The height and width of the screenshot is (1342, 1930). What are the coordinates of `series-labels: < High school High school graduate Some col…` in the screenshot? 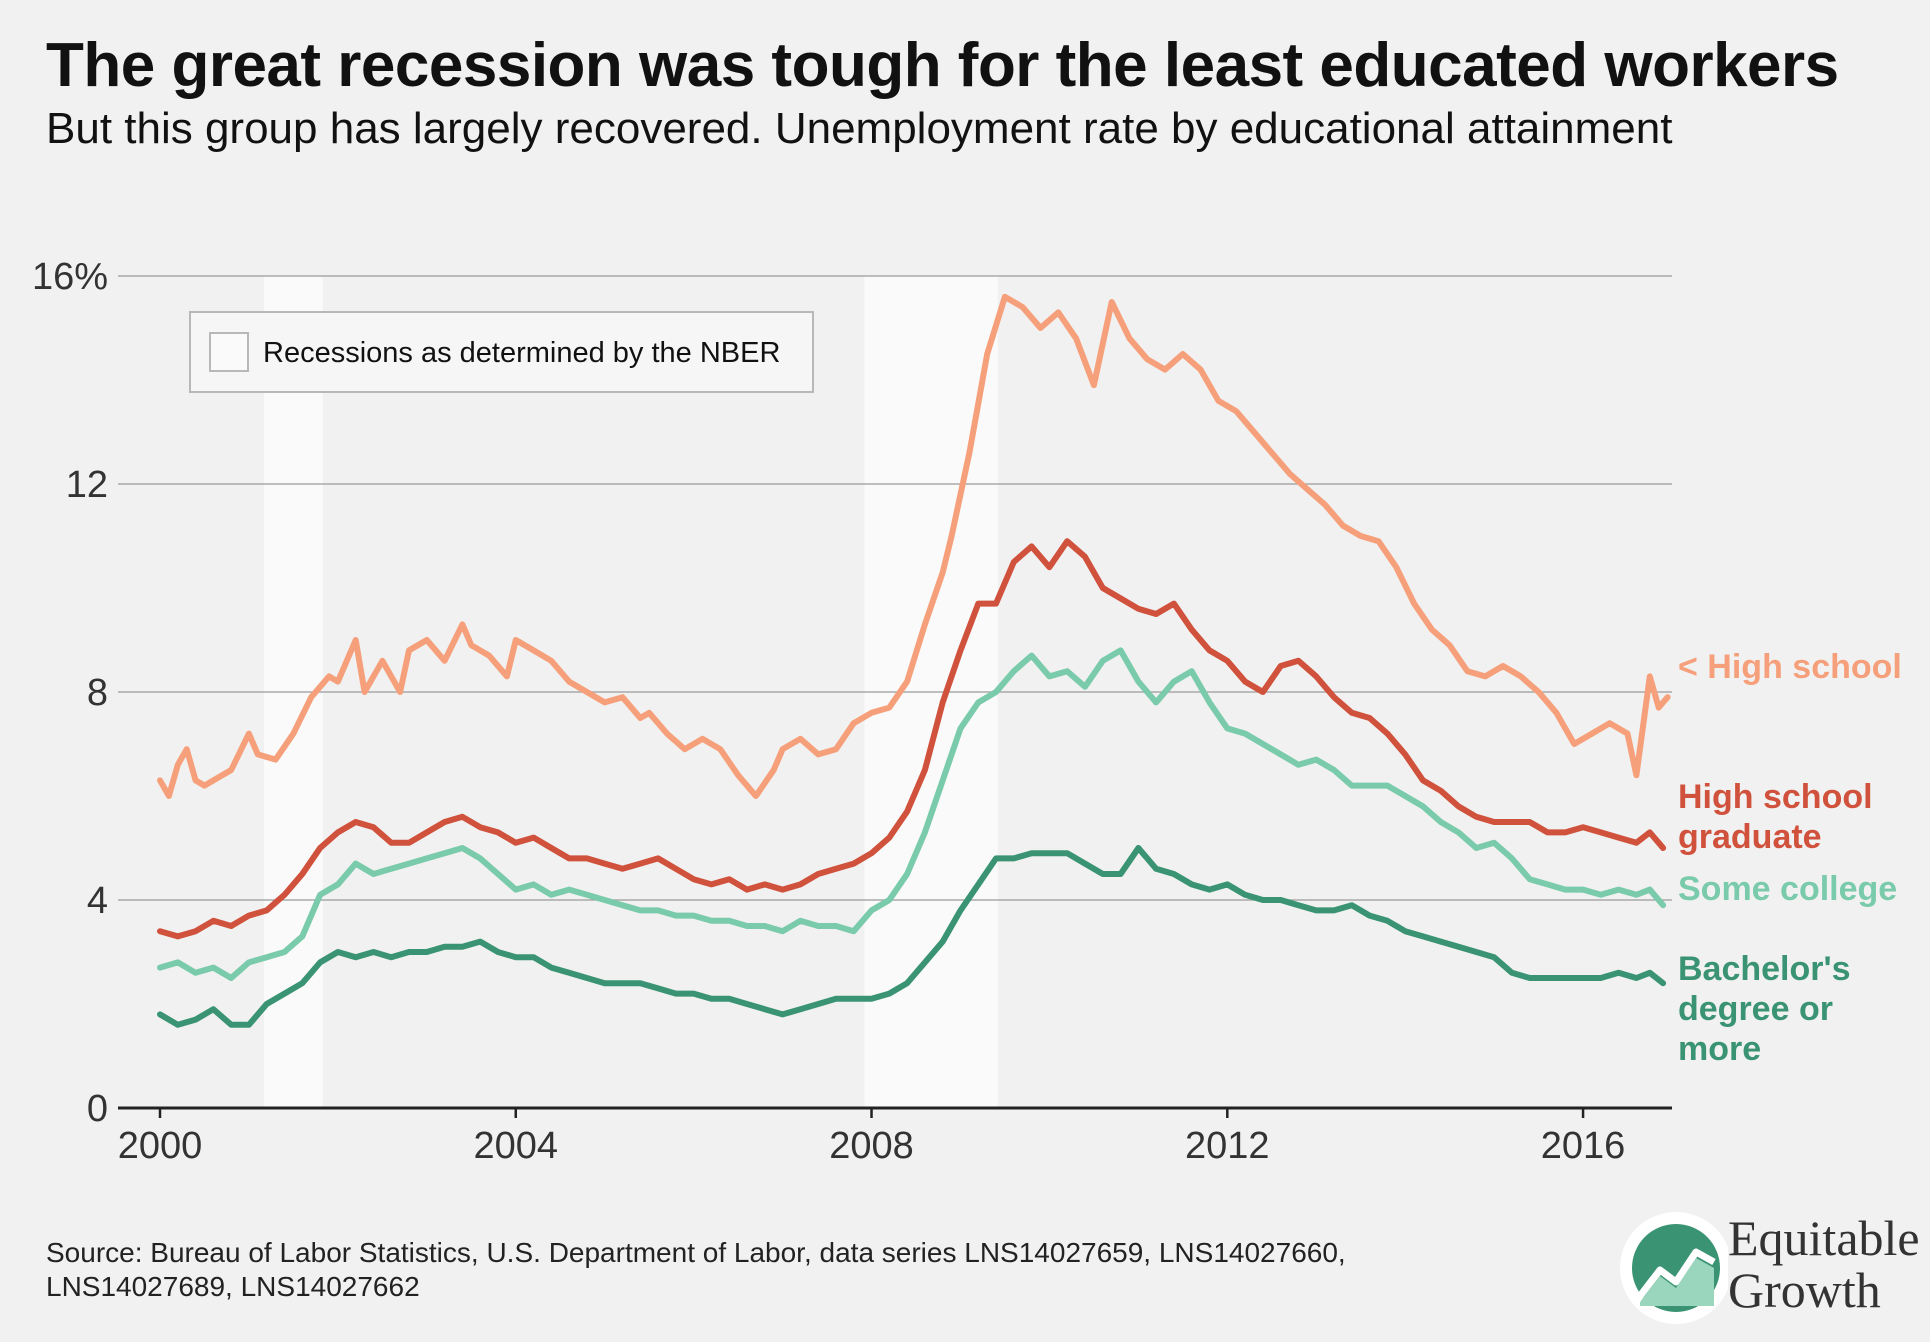 It's located at (1790, 858).